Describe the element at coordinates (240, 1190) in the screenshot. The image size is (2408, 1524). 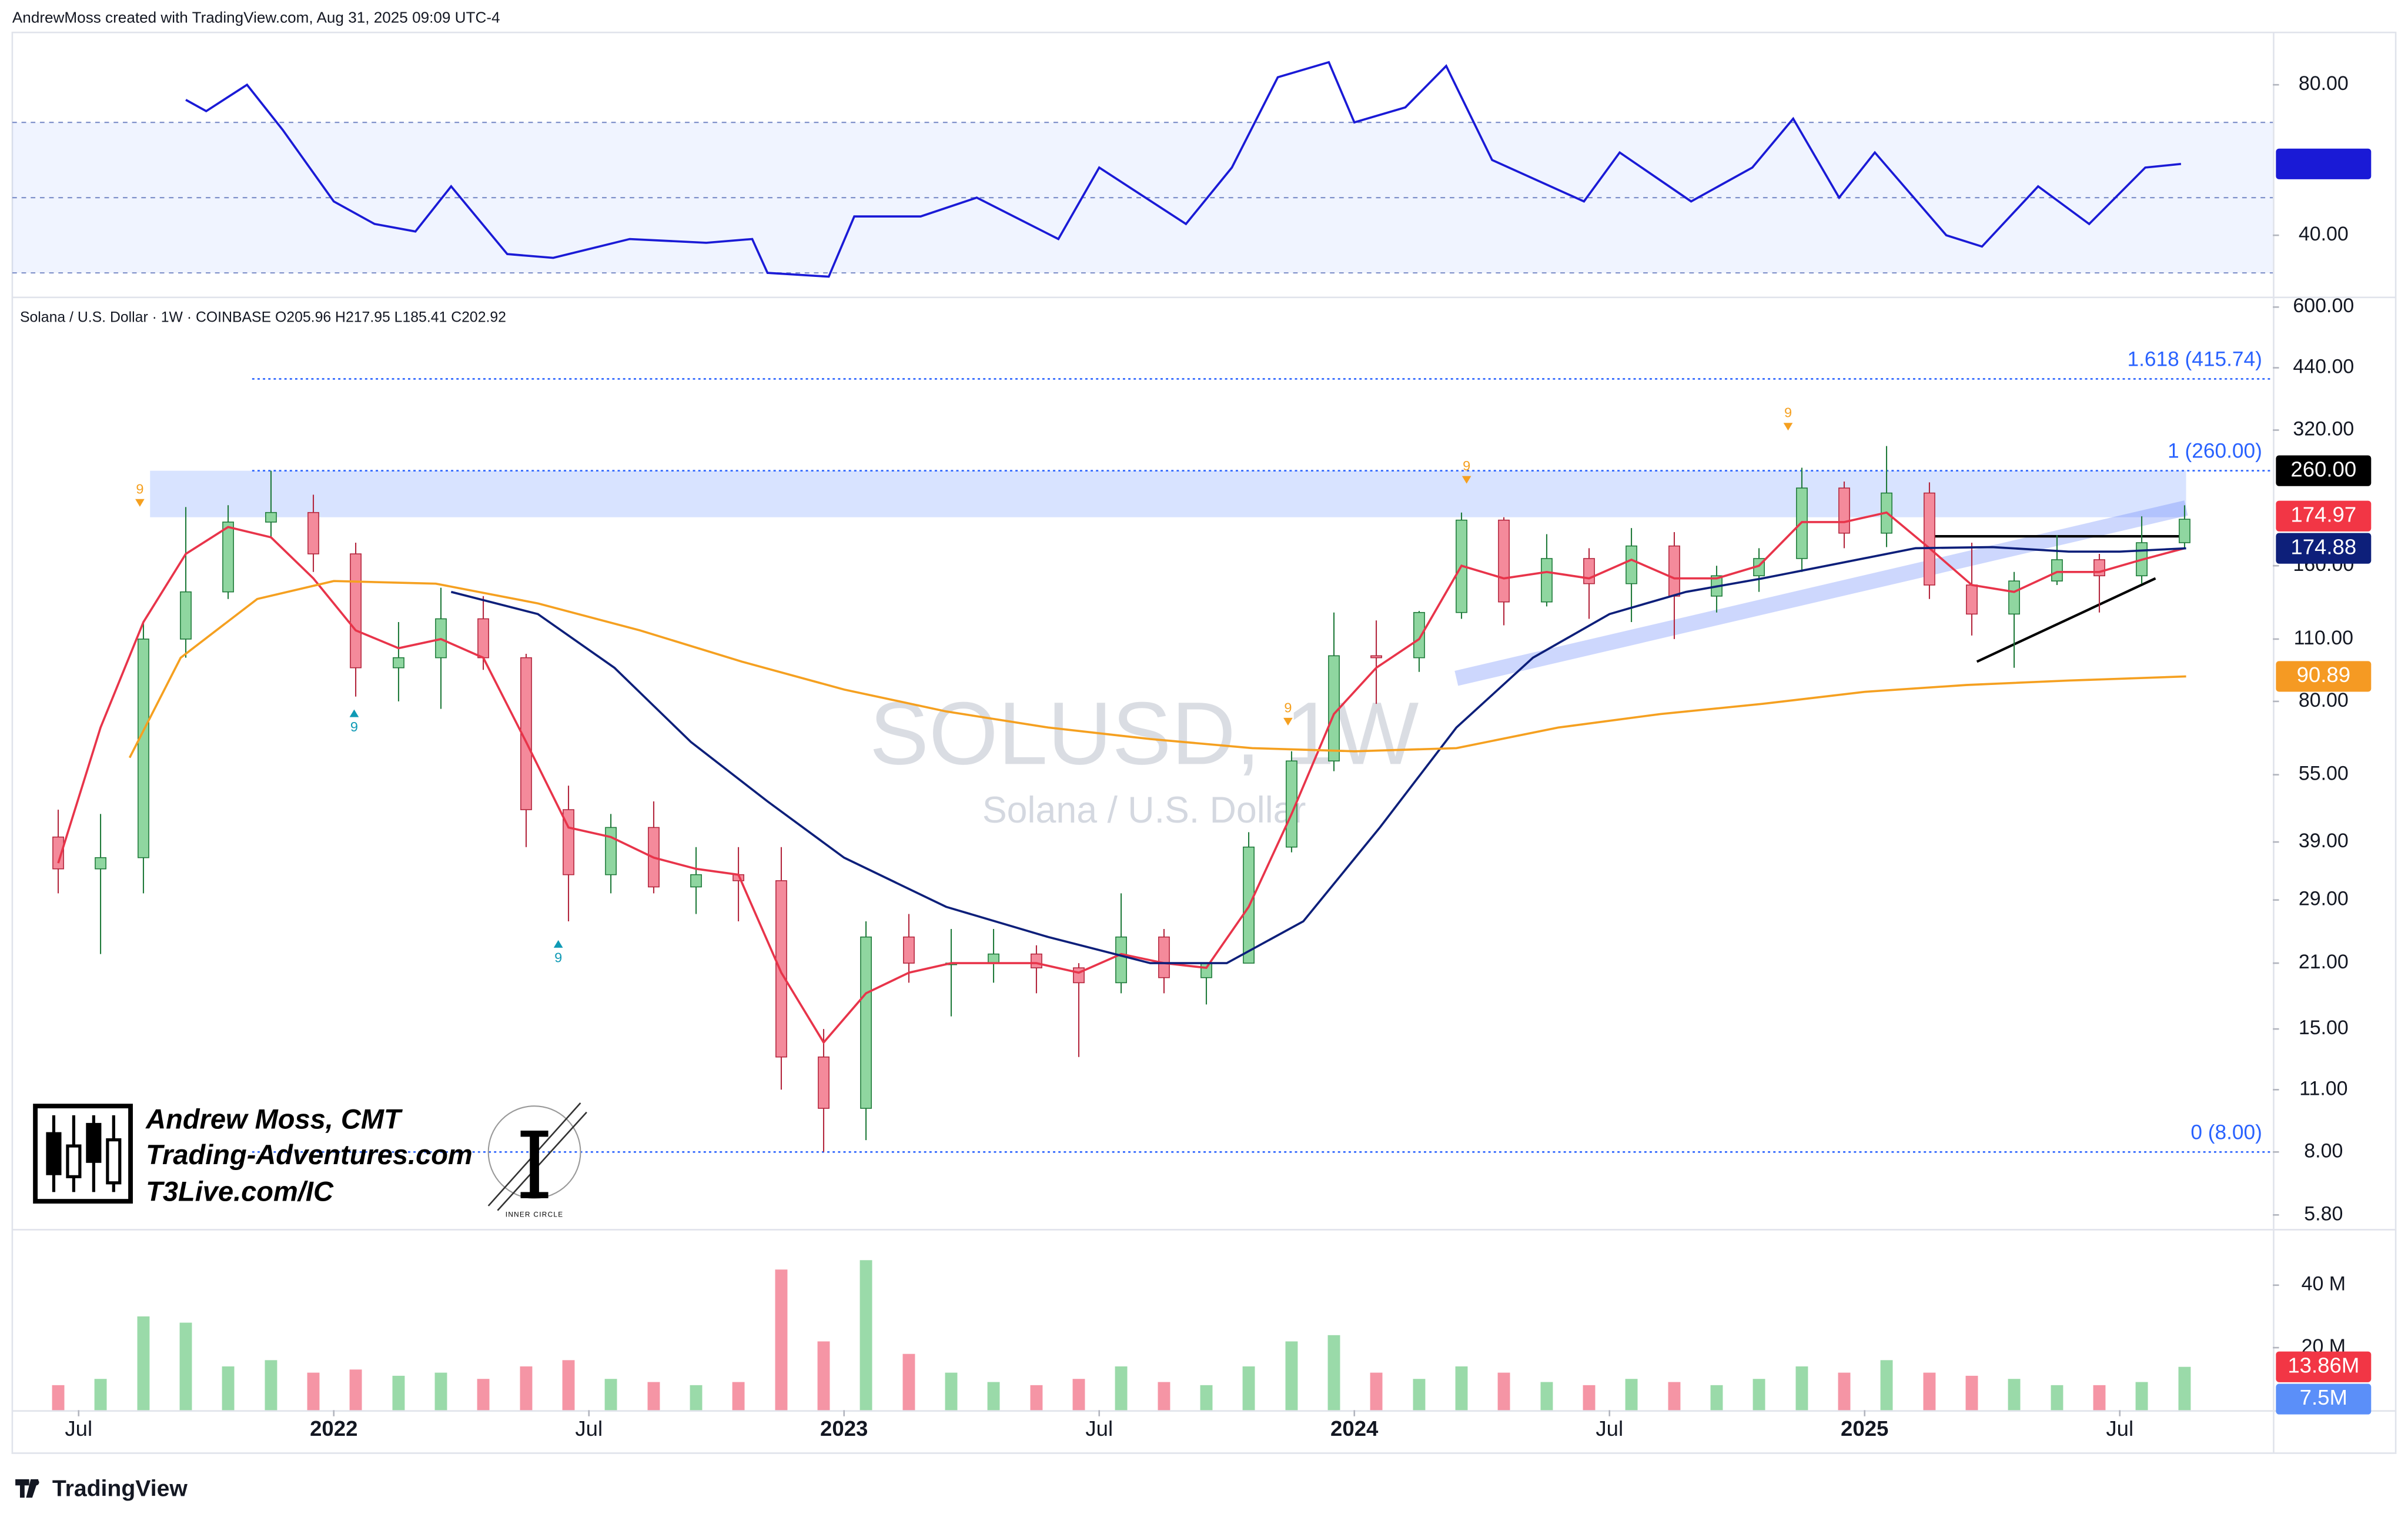
I see `signature-line: T3Live.com/IC` at that location.